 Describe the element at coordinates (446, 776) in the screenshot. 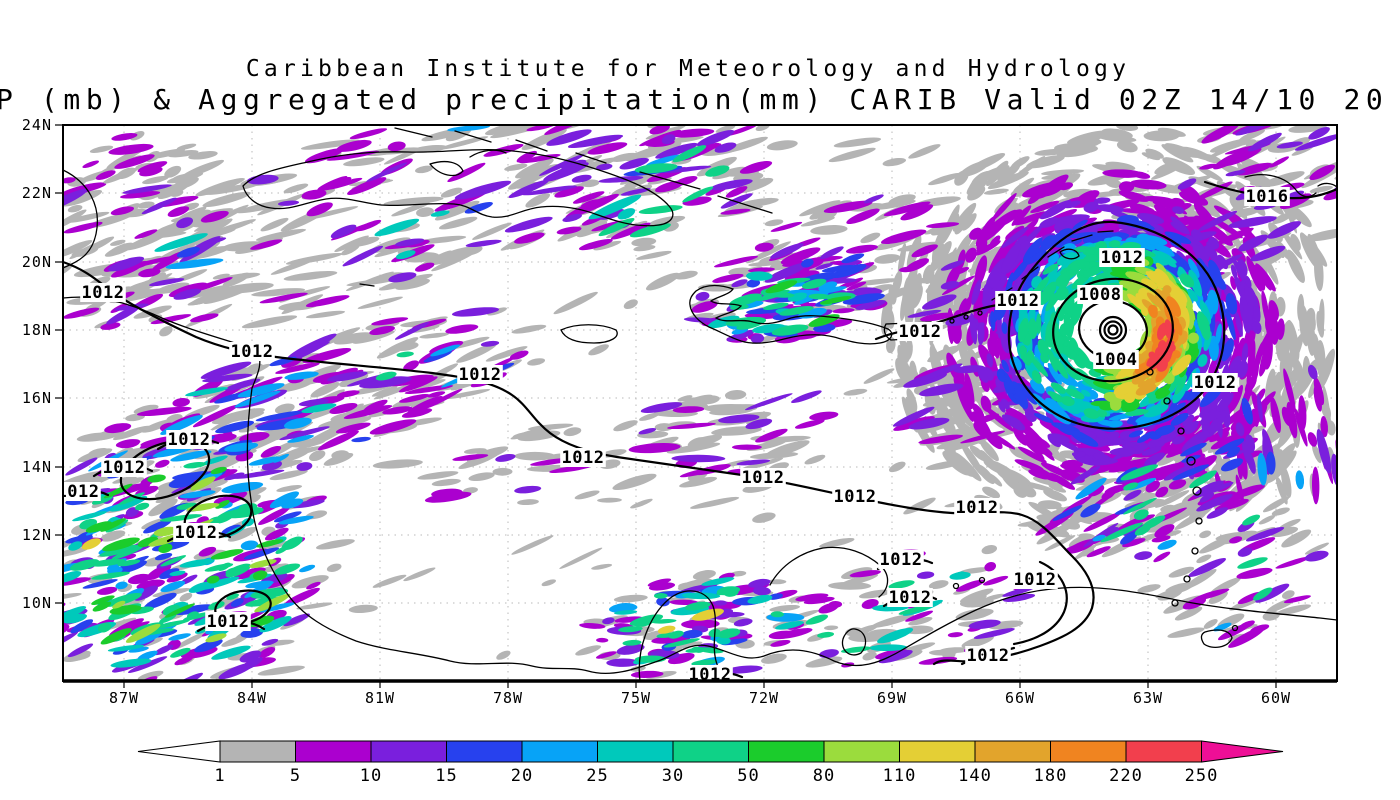

I see `colorbar-label: 15` at that location.